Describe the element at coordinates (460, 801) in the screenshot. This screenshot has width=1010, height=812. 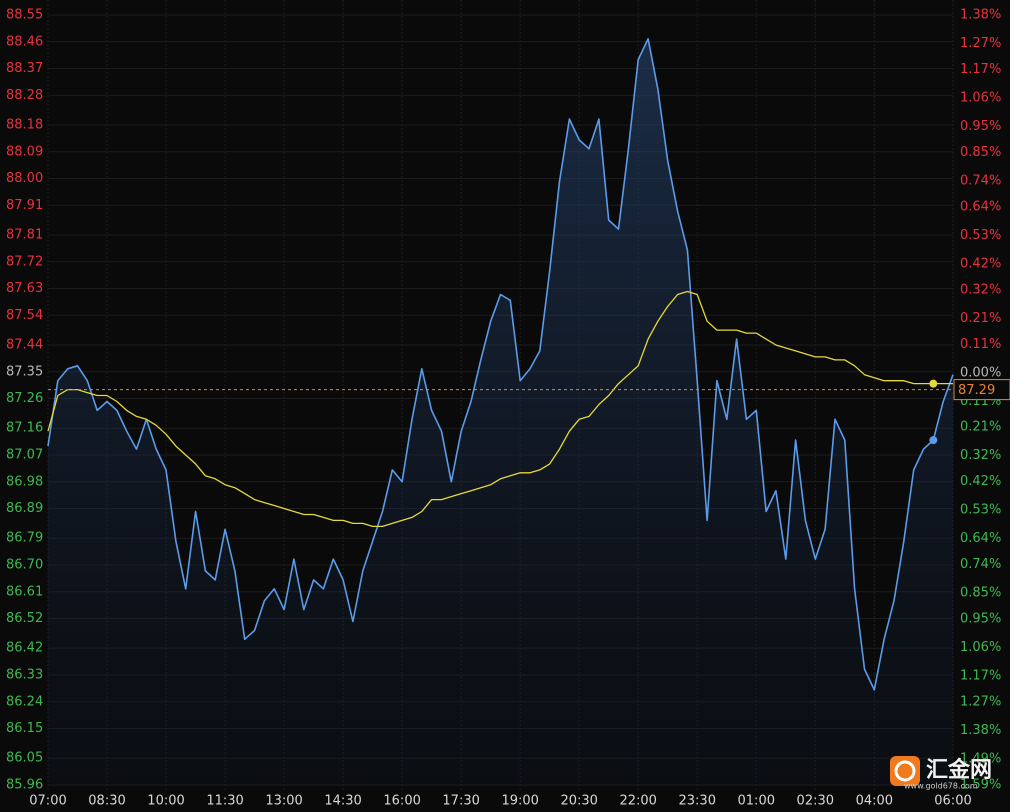
I see `x-tick-label: 17:30` at that location.